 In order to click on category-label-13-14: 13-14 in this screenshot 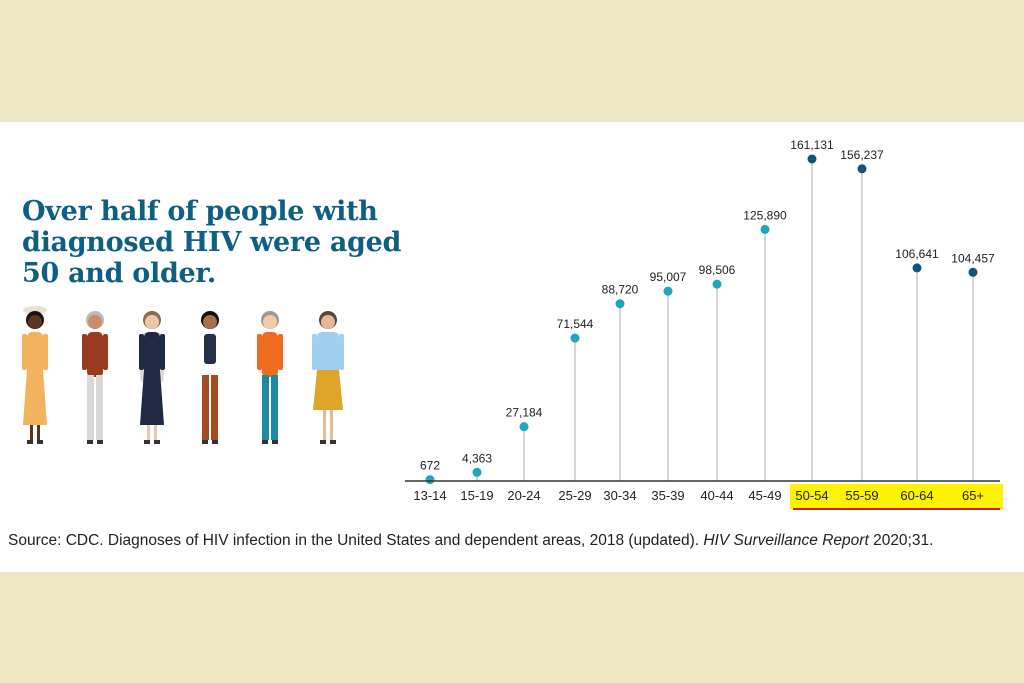, I will do `click(429, 495)`.